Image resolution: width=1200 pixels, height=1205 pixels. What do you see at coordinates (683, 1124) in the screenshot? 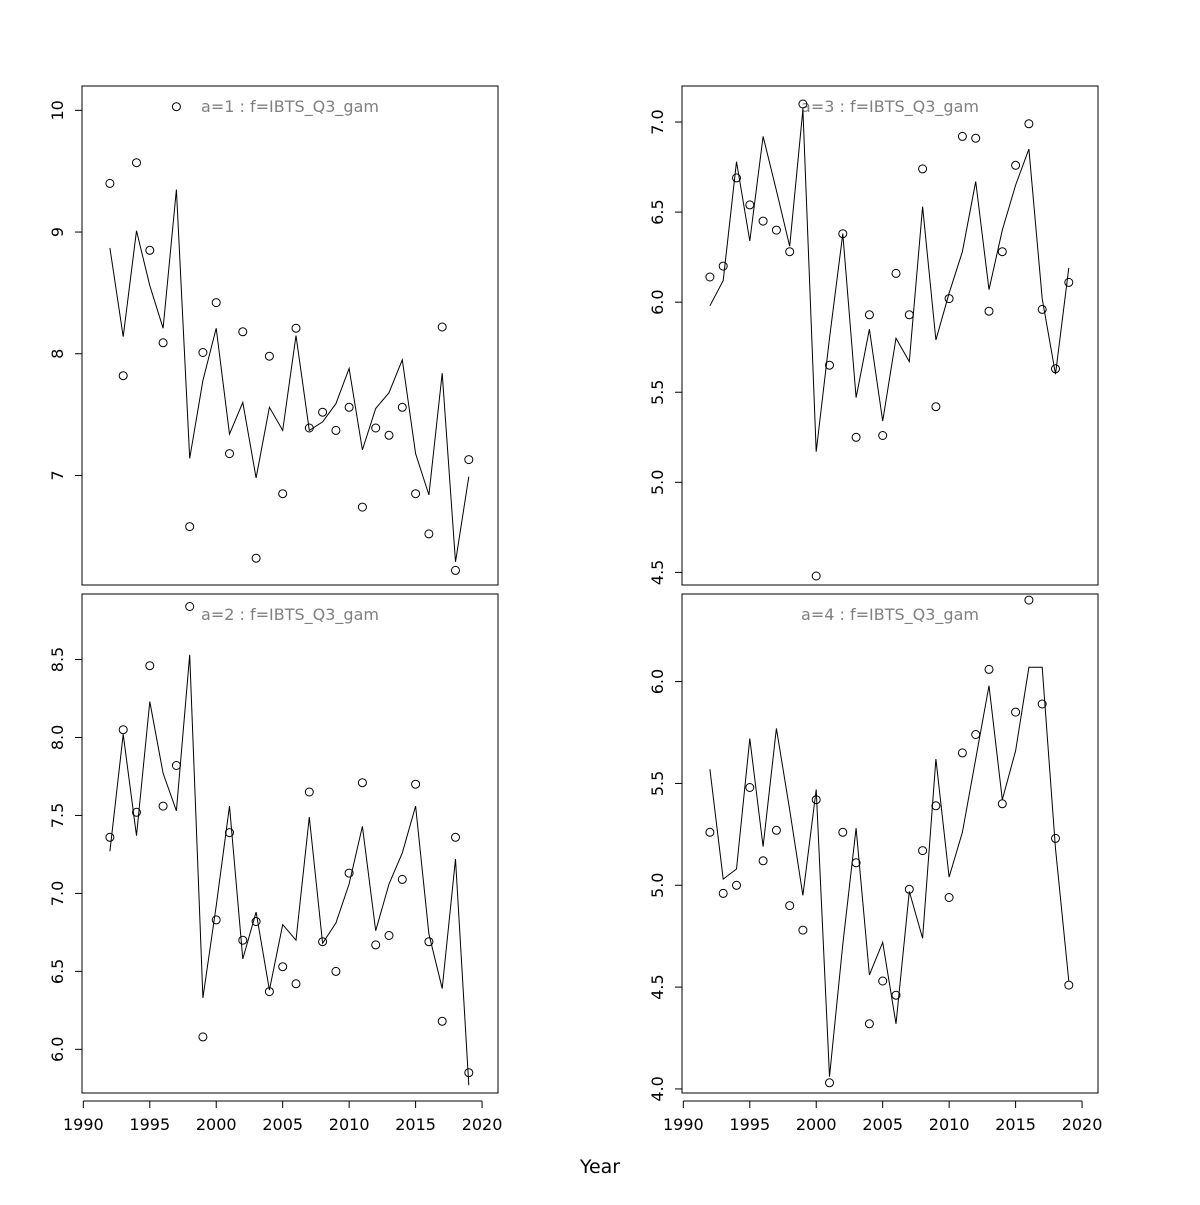
I see `x-tick-label: 1990` at bounding box center [683, 1124].